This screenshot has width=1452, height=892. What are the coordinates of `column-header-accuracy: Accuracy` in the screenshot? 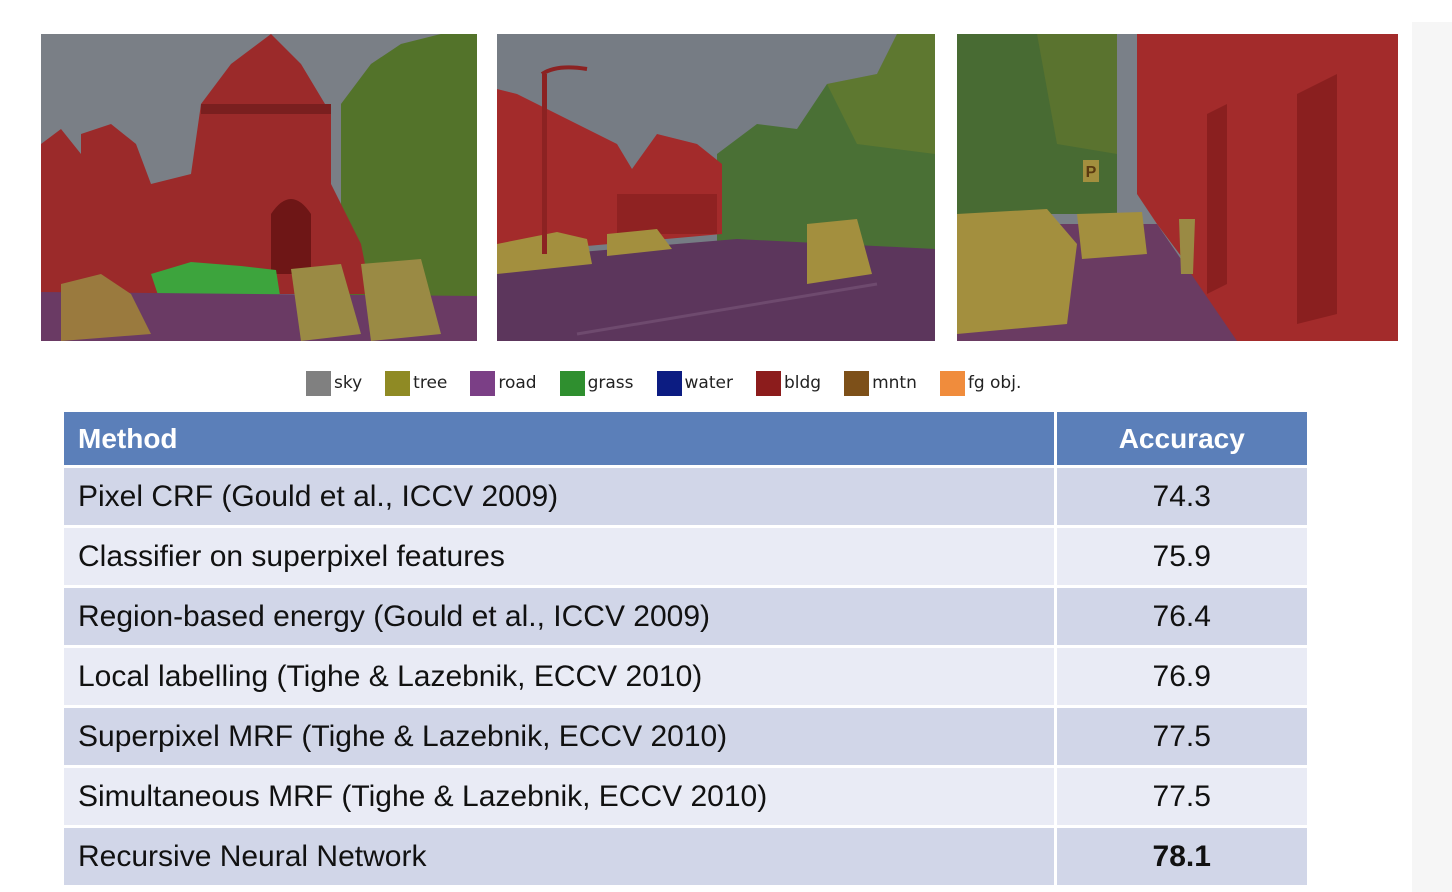 It's located at (1180, 440).